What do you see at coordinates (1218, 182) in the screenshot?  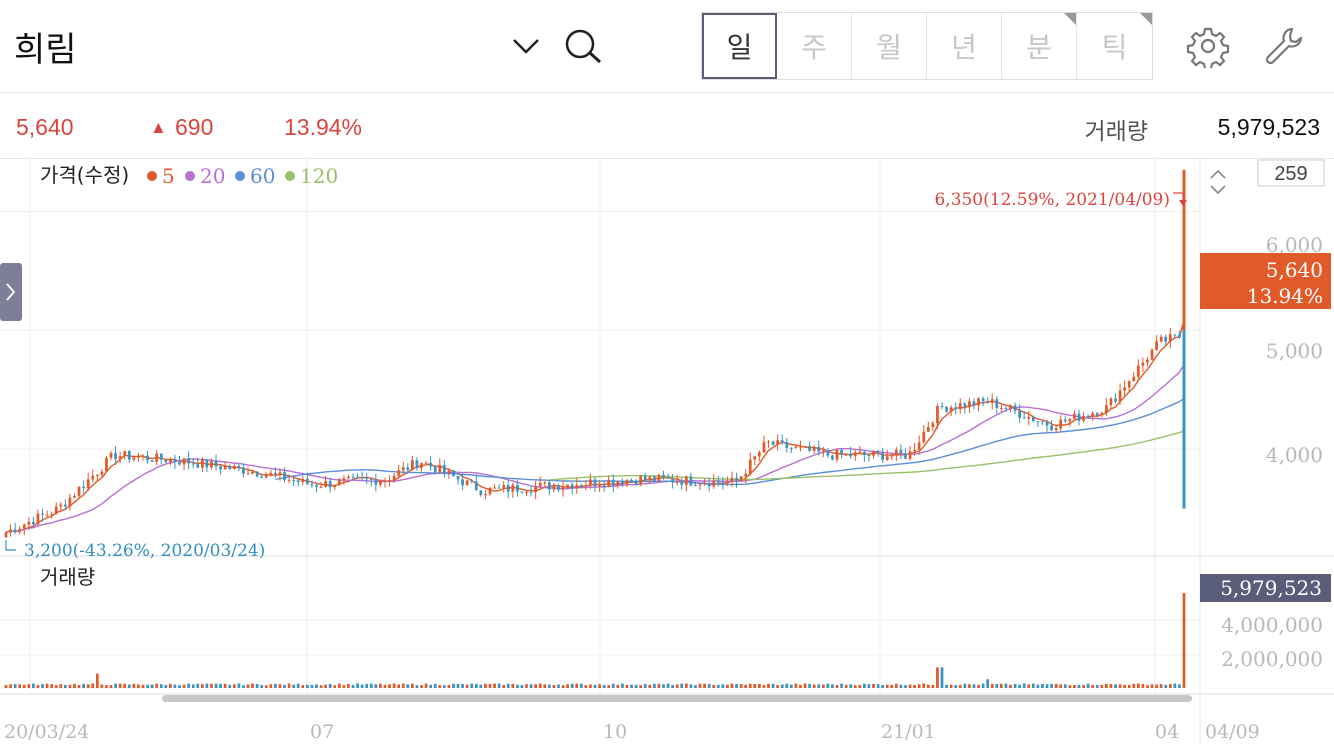 I see `scroll-arrows-icon` at bounding box center [1218, 182].